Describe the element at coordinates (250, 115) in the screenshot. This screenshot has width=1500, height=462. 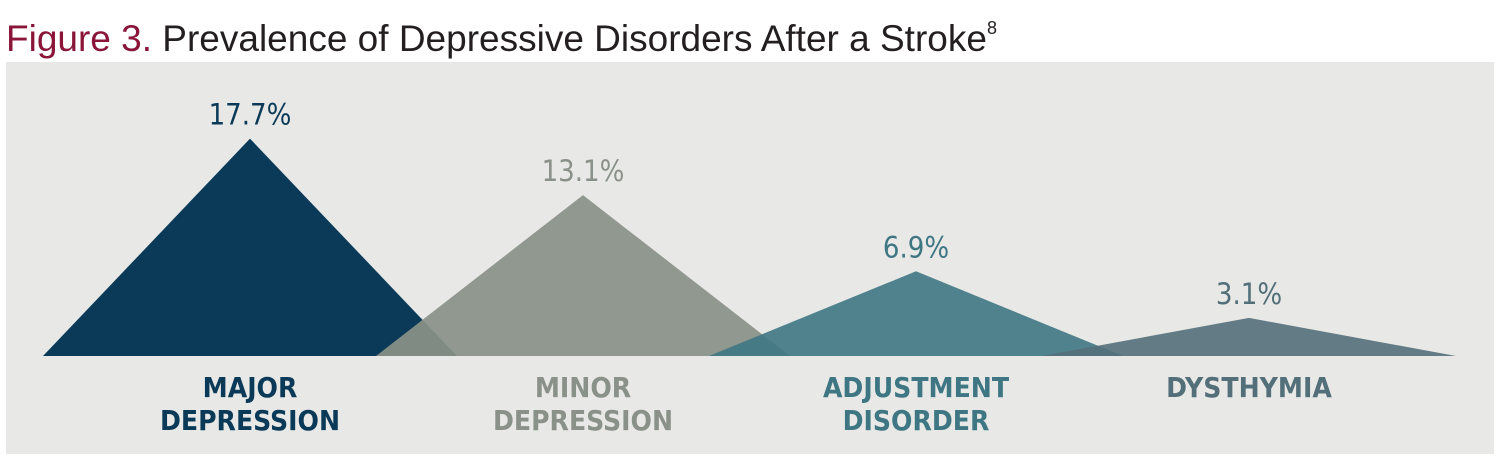
I see `value-label-major-depression: 17.7%` at that location.